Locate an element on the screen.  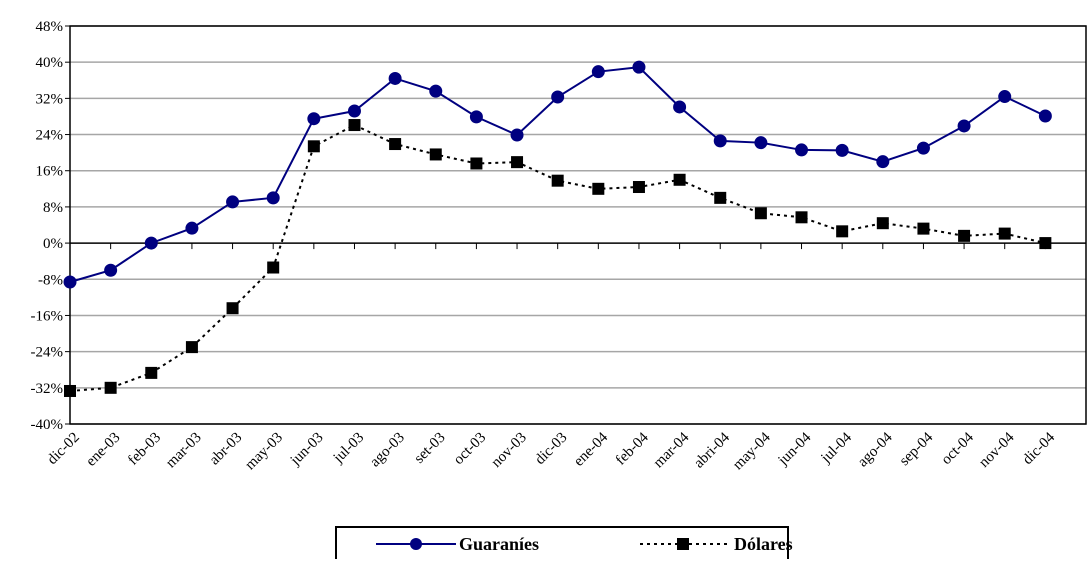
y-tick-label: 0% is located at coordinates (53, 244).